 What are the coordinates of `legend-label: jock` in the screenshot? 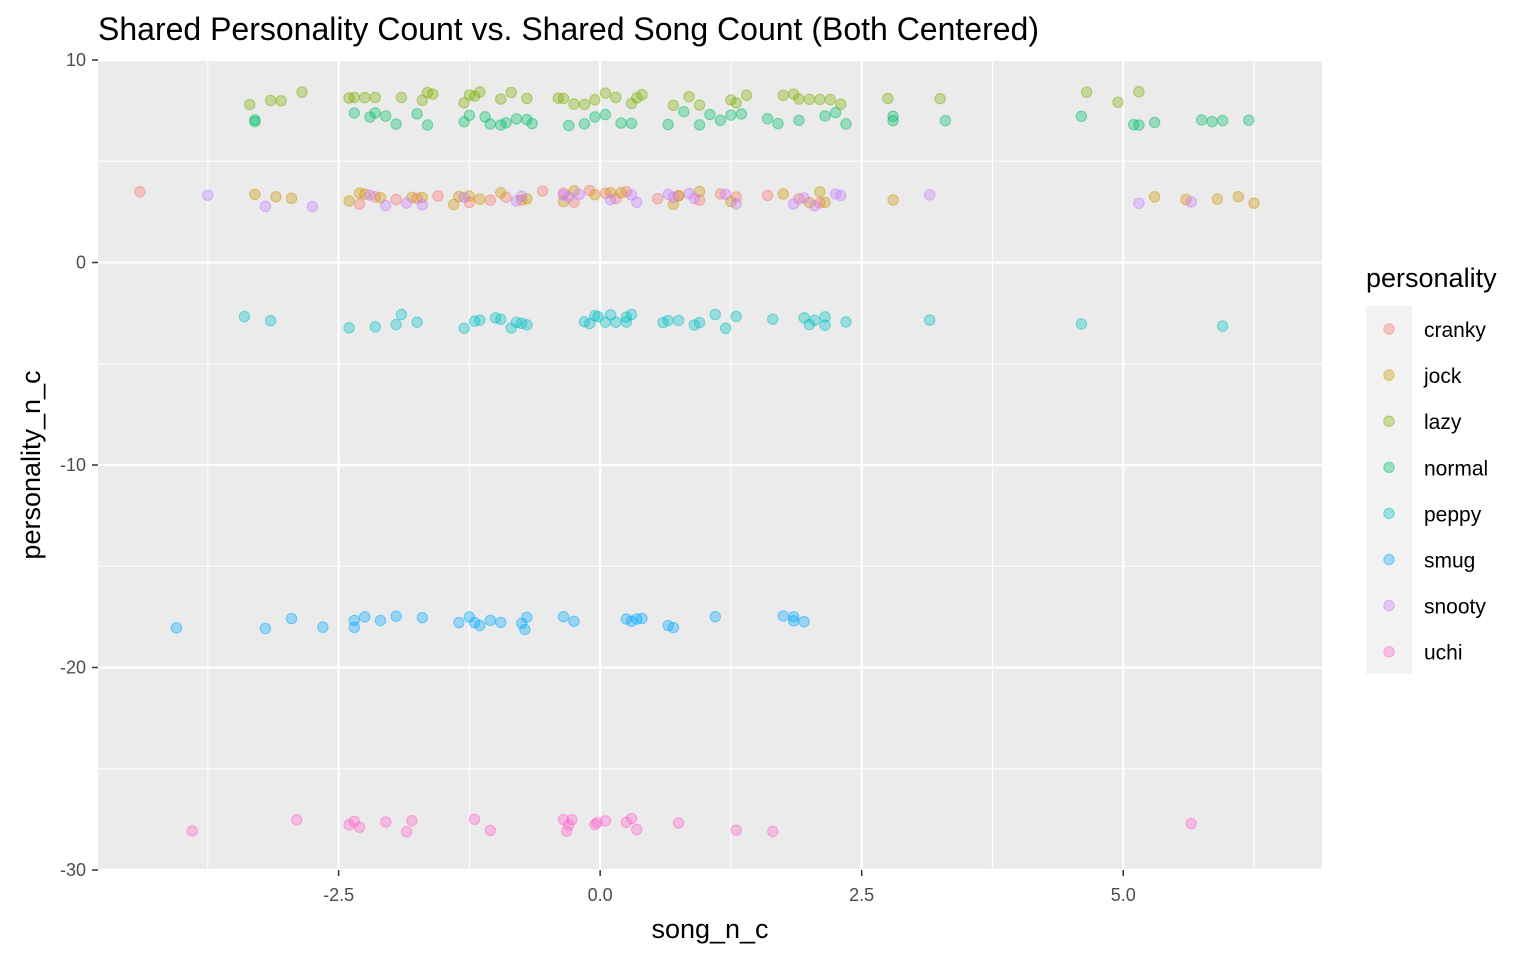 It's located at (1442, 376).